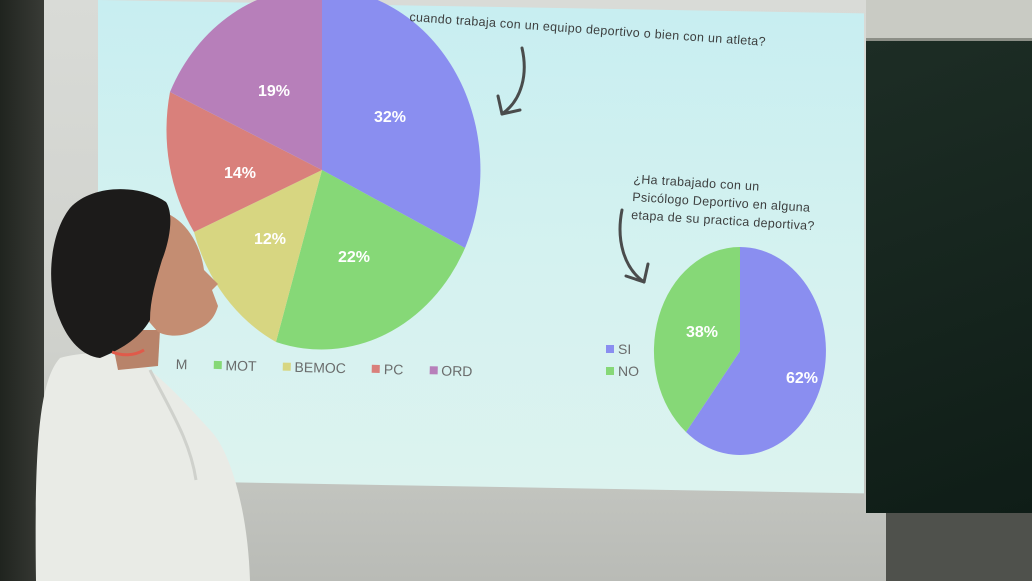  Describe the element at coordinates (354, 257) in the screenshot. I see `pie-label: 22%` at that location.